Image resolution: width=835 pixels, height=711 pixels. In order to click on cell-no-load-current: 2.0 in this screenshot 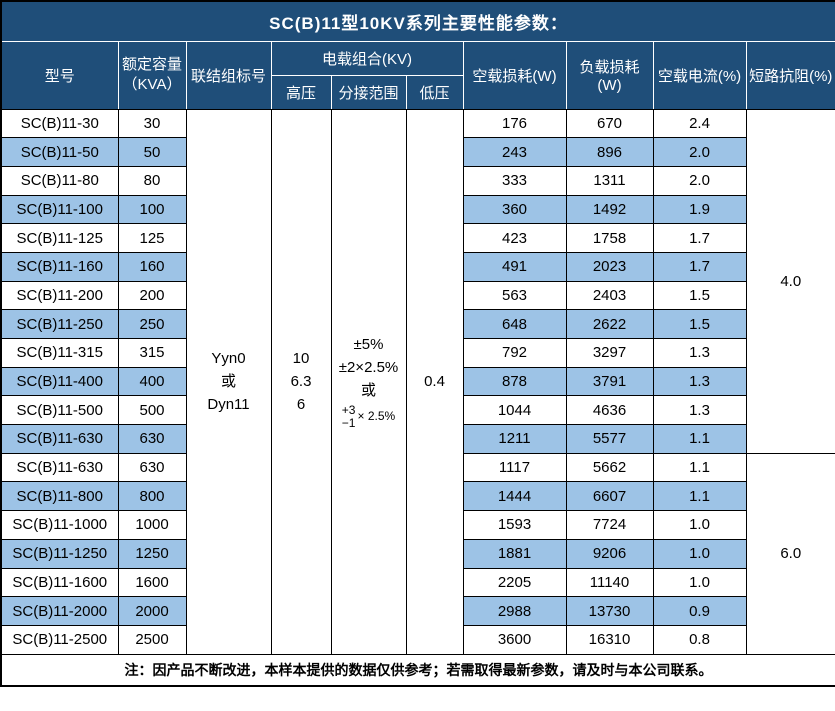, I will do `click(699, 180)`.